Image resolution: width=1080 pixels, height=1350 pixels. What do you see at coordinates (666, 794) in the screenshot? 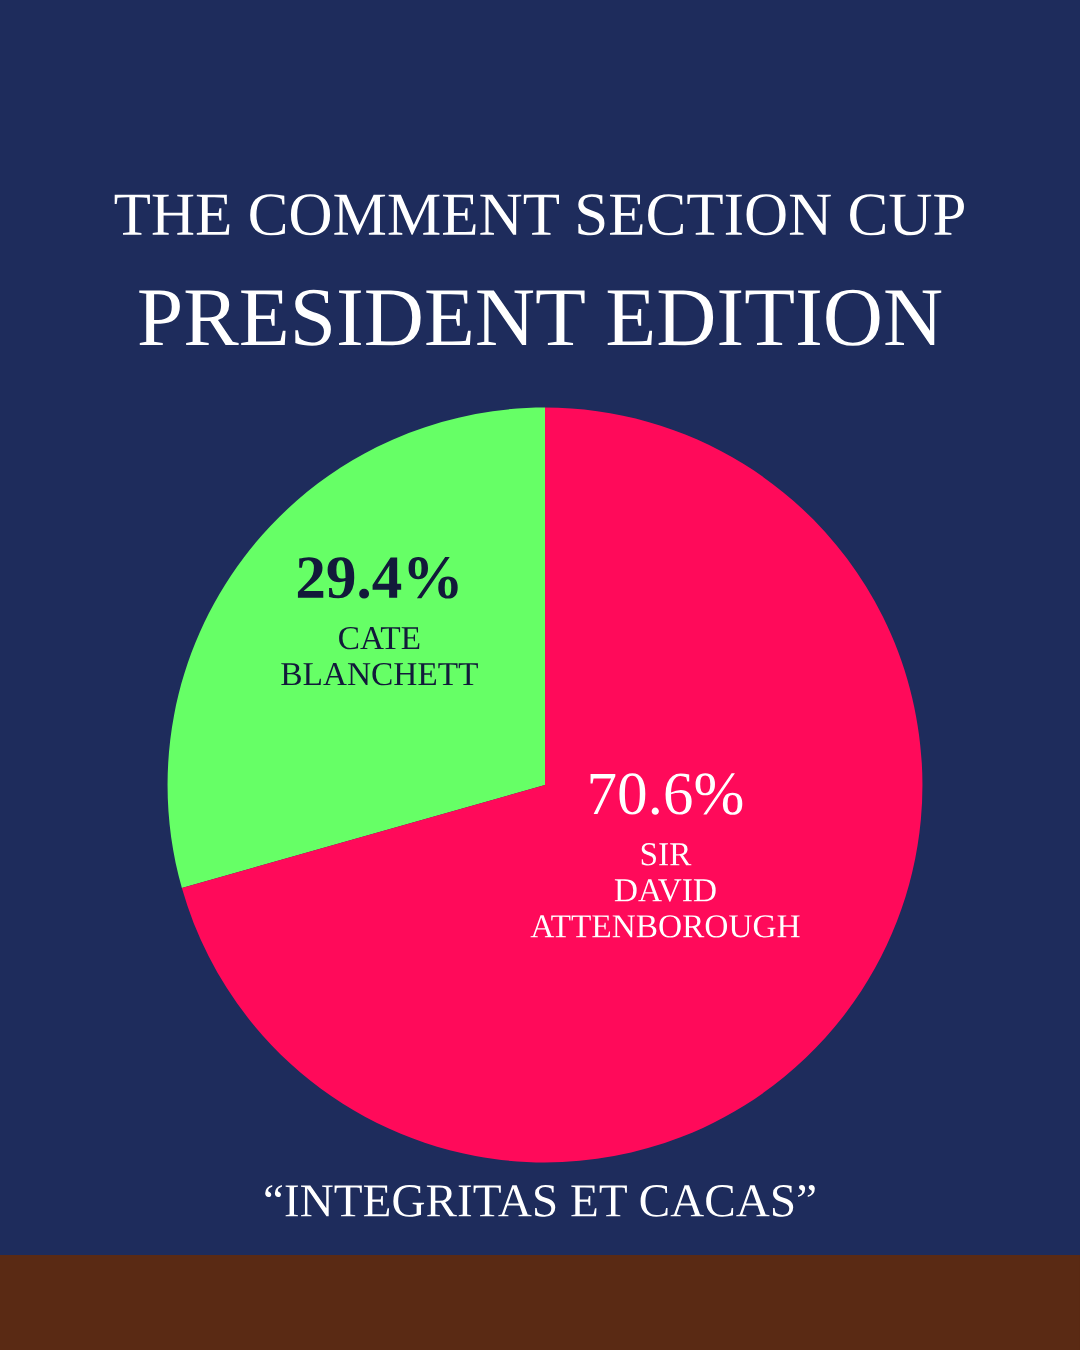
I see `data-label: 70.6%` at bounding box center [666, 794].